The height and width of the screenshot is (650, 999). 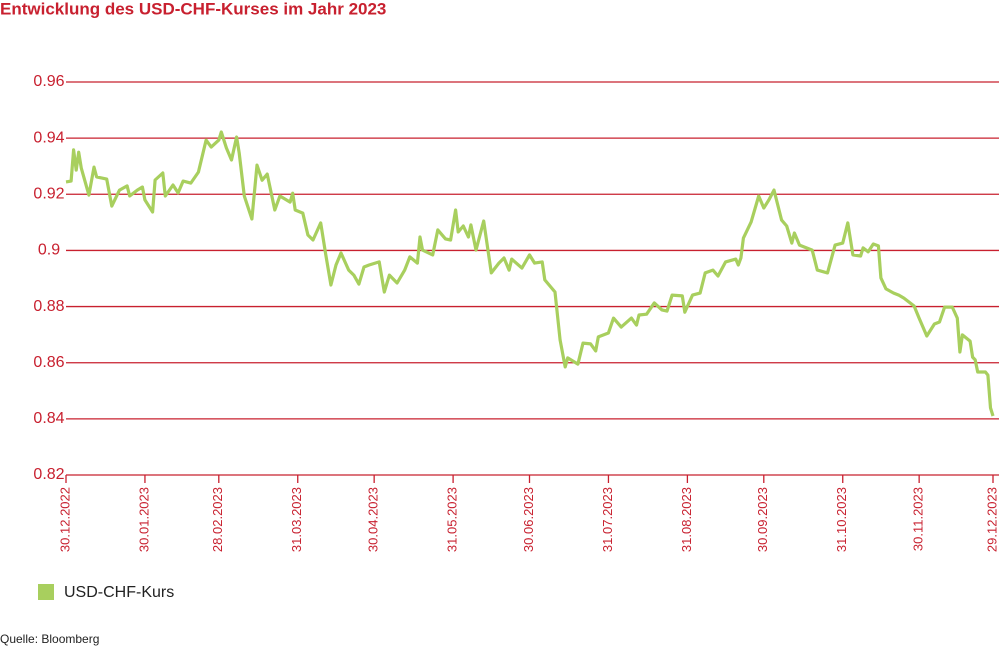 What do you see at coordinates (452, 519) in the screenshot?
I see `x-tick-label: 31.05.2023` at bounding box center [452, 519].